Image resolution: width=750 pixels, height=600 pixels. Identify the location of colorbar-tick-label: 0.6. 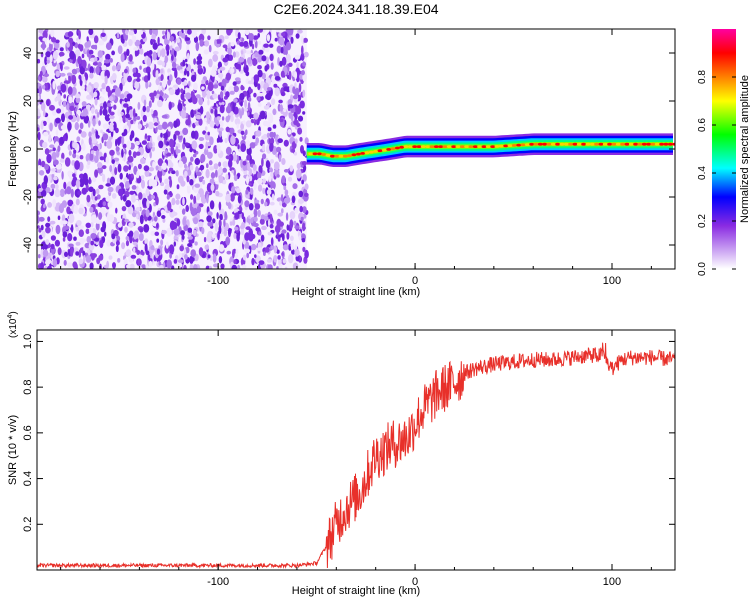
(702, 125).